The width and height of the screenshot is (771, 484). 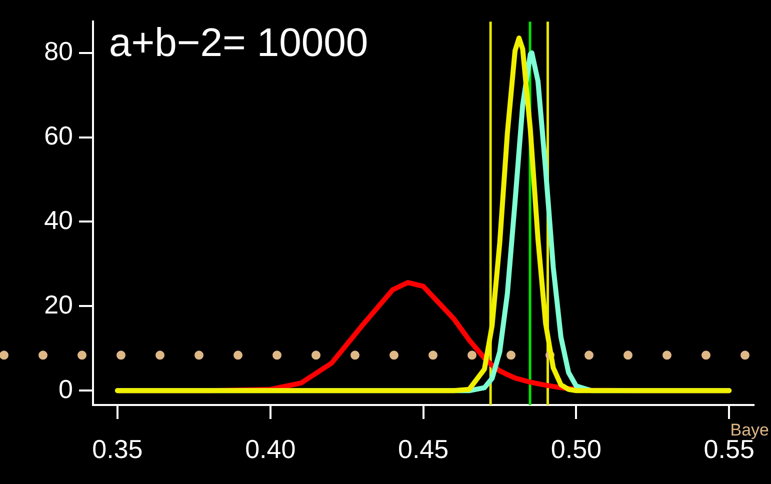 I want to click on x-tick-label: 0.45, so click(x=423, y=449).